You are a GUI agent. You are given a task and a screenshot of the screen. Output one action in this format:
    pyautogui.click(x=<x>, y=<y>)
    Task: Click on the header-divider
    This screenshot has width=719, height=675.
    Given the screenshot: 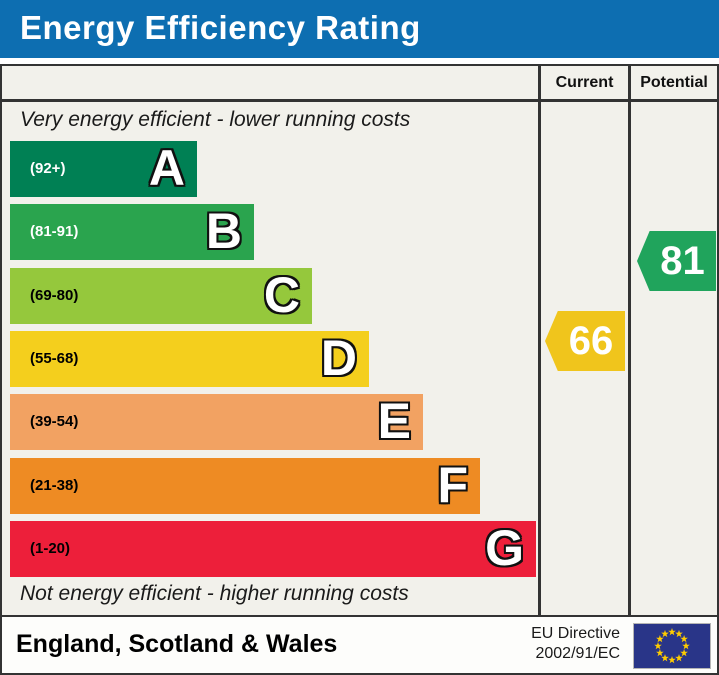 What is the action you would take?
    pyautogui.click(x=359, y=100)
    